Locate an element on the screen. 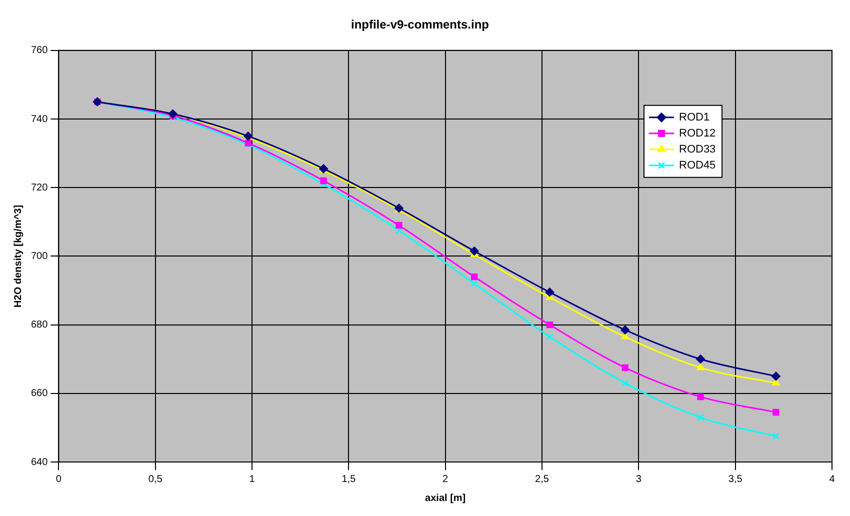  x-tick-label: 3,5 is located at coordinates (735, 479).